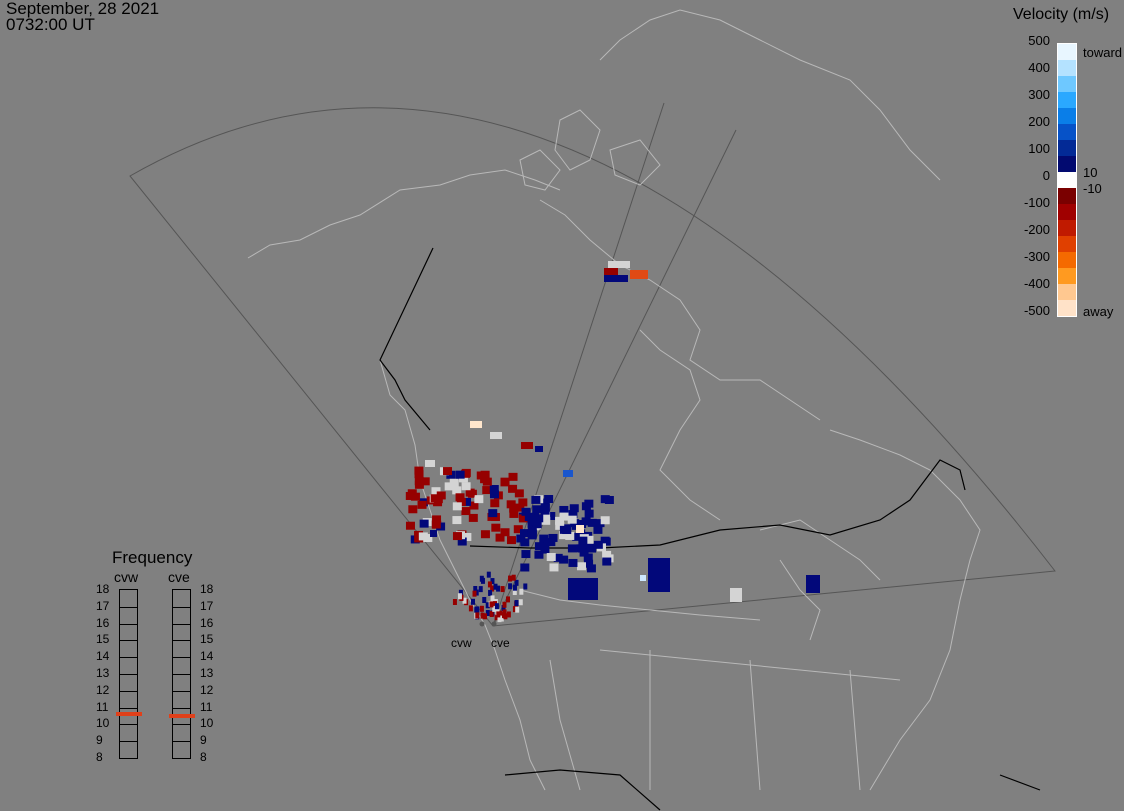 This screenshot has width=1124, height=811. I want to click on frequency-level-label: 8, so click(203, 757).